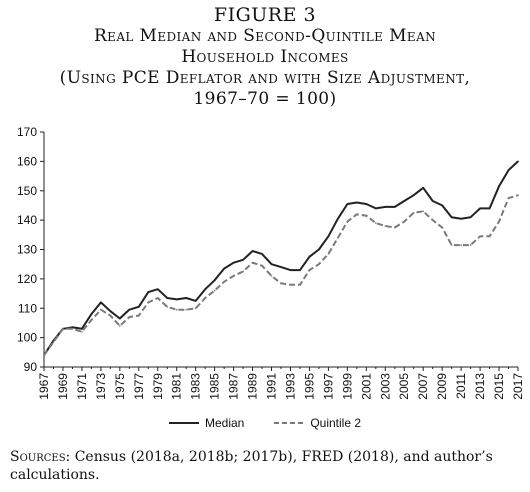  Describe the element at coordinates (186, 309) in the screenshot. I see `data-point-quintile-2-1982` at that location.